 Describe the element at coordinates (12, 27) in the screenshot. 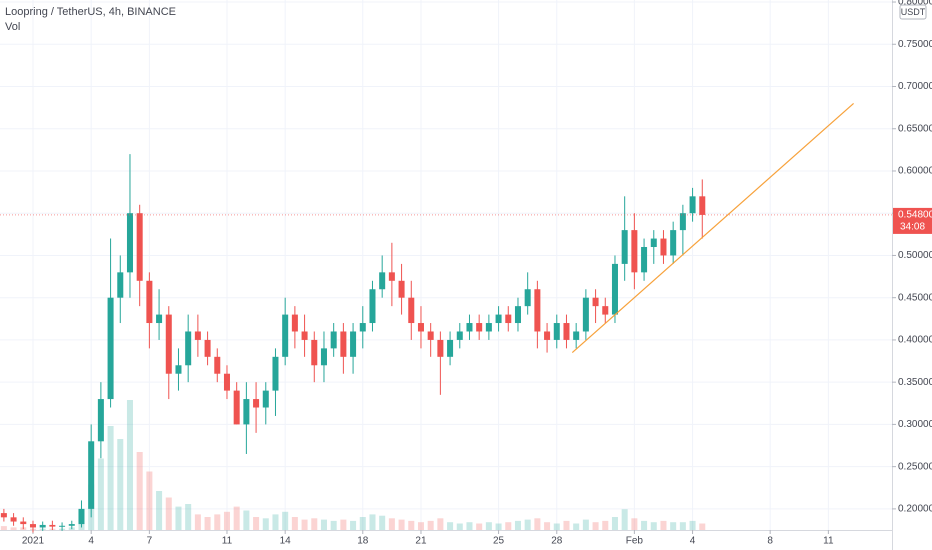

I see `volume-label: Vol` at that location.